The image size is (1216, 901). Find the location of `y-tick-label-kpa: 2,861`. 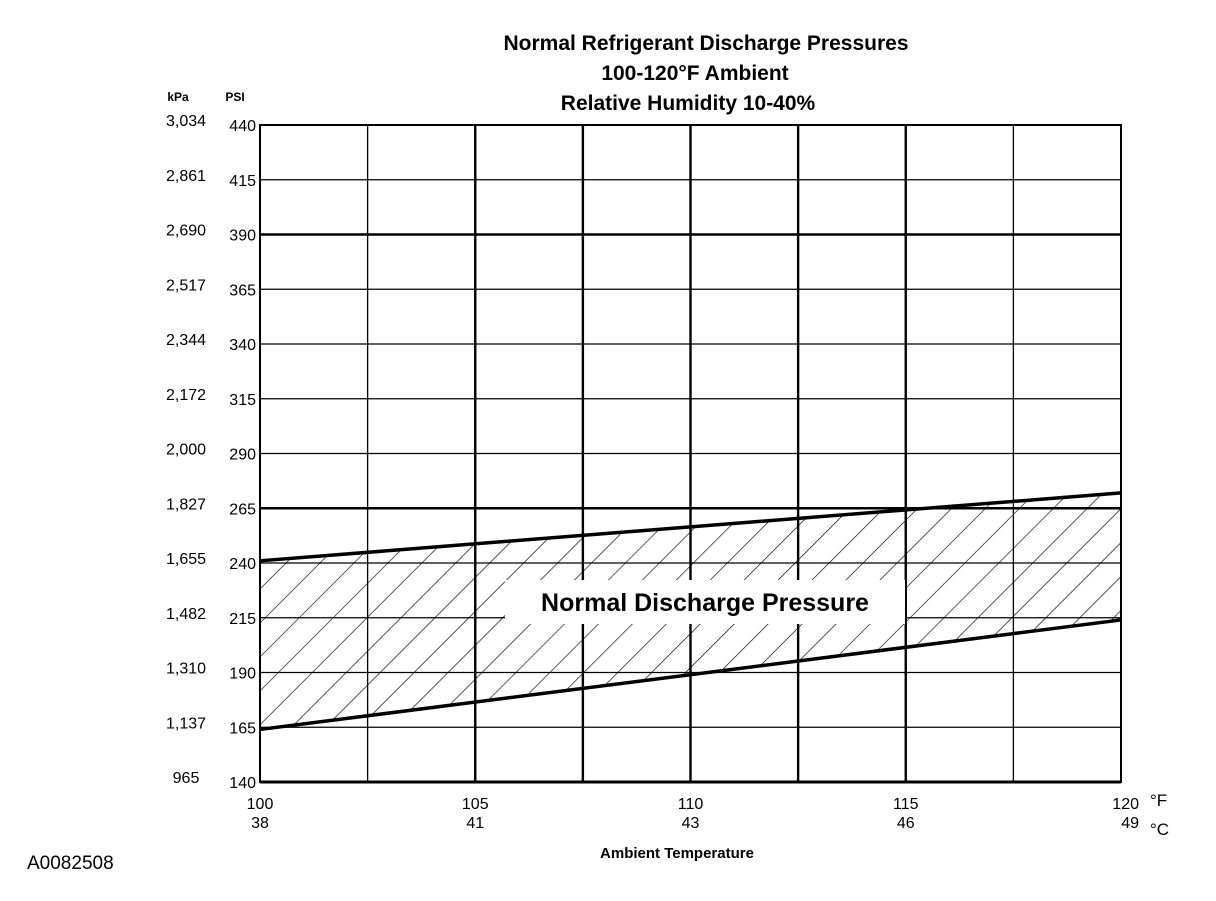

y-tick-label-kpa: 2,861 is located at coordinates (186, 176).